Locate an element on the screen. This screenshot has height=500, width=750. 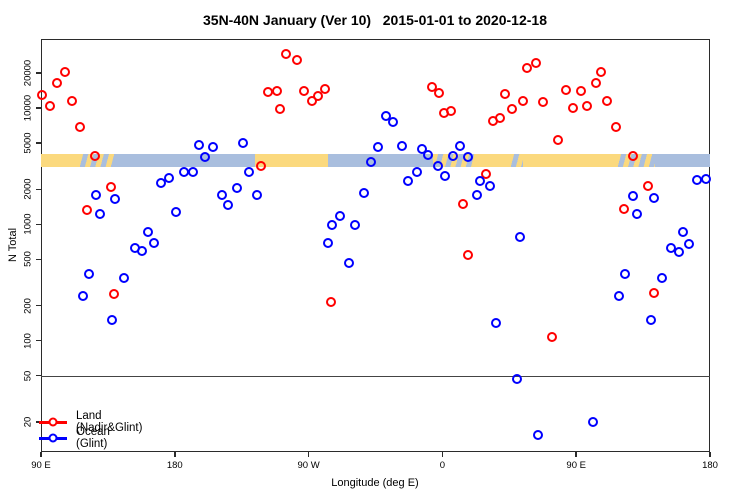
y-axis-tick-label: 500 is located at coordinates (28, 259).